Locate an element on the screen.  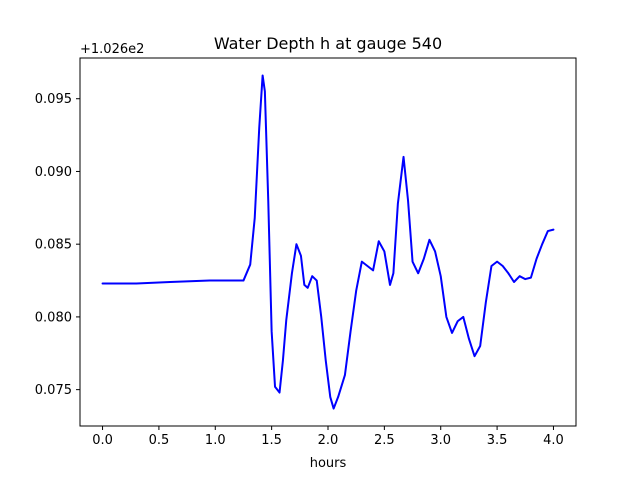
x-tick-label: 2.0 is located at coordinates (328, 440).